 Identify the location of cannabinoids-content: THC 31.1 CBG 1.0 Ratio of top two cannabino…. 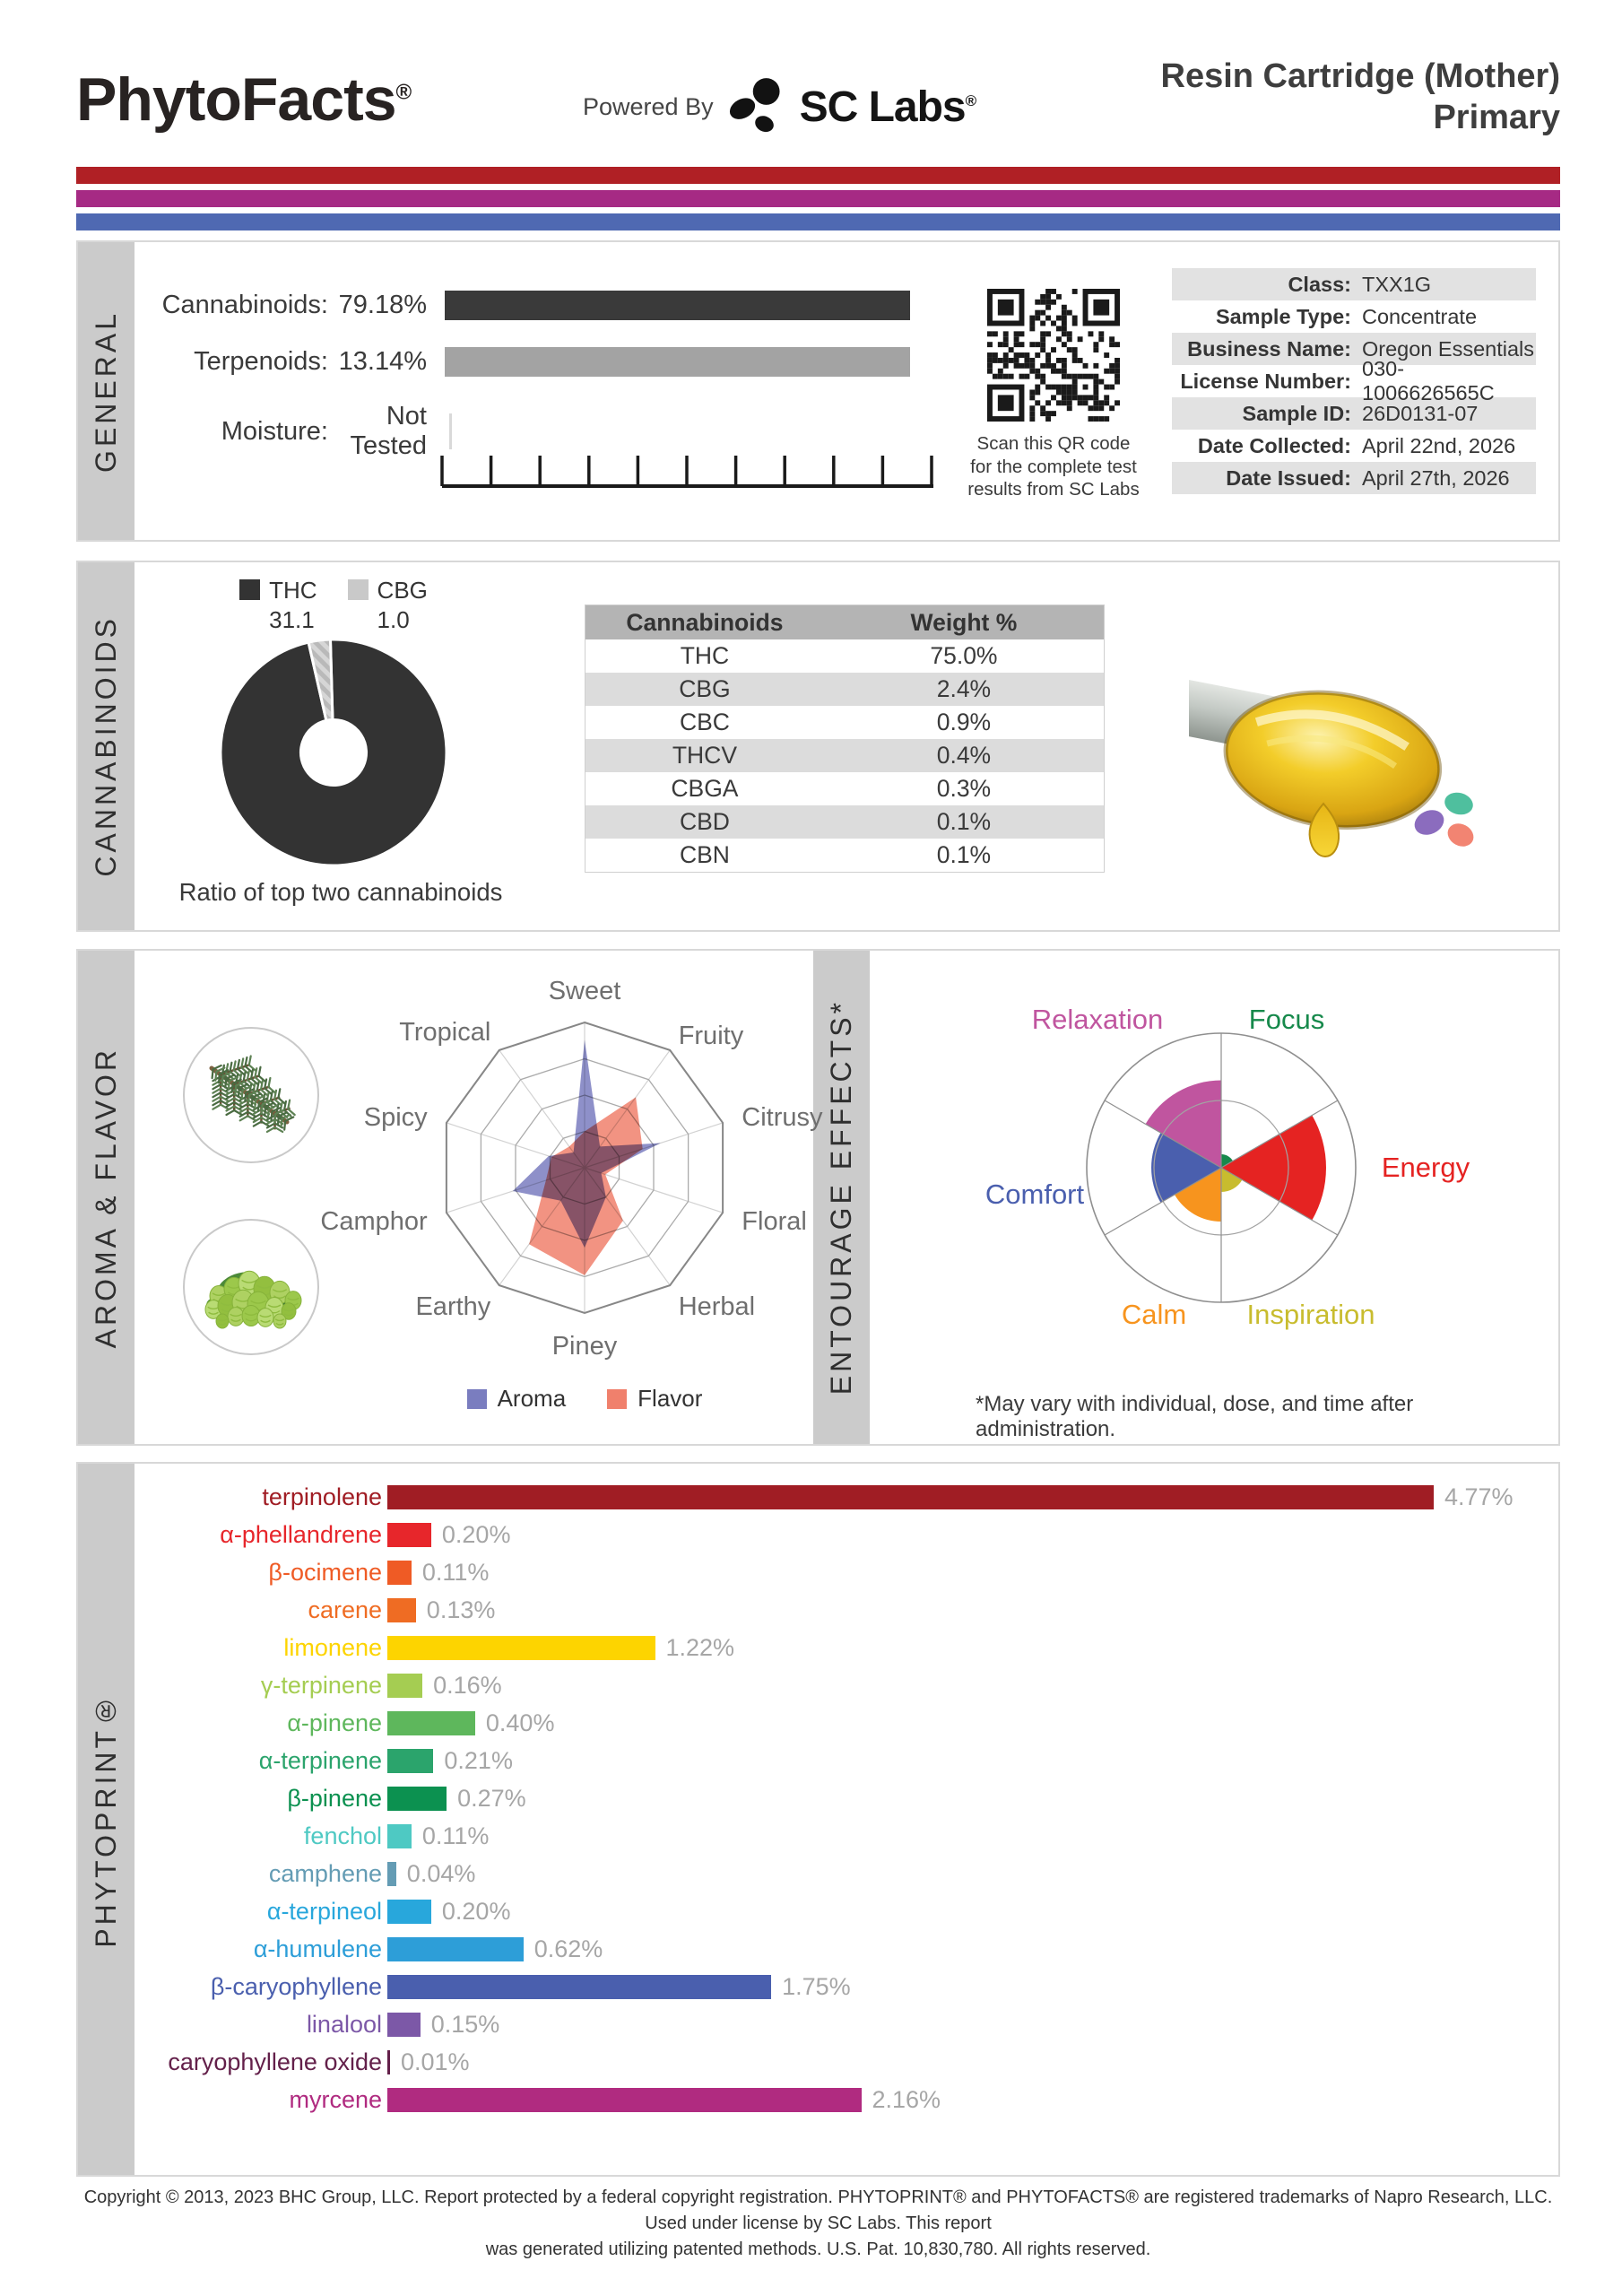
(846, 746).